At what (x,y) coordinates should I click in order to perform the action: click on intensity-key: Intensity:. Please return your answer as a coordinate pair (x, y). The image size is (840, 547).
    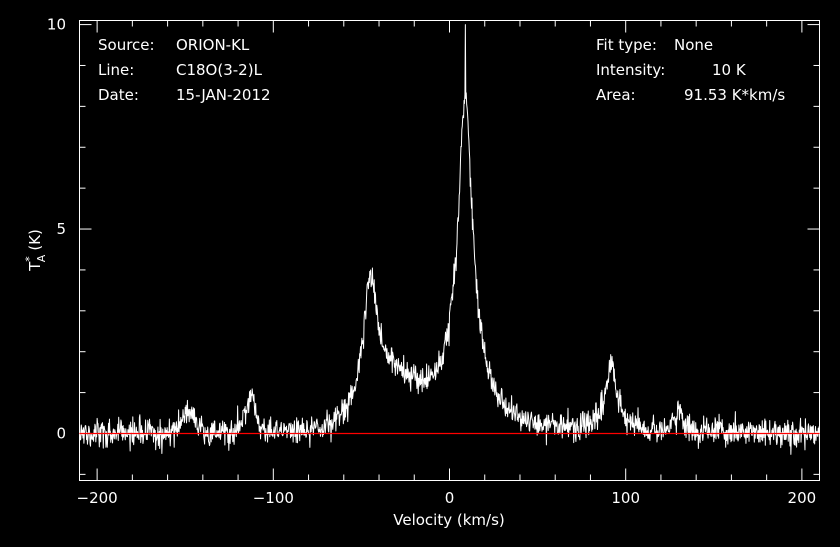
    Looking at the image, I should click on (630, 70).